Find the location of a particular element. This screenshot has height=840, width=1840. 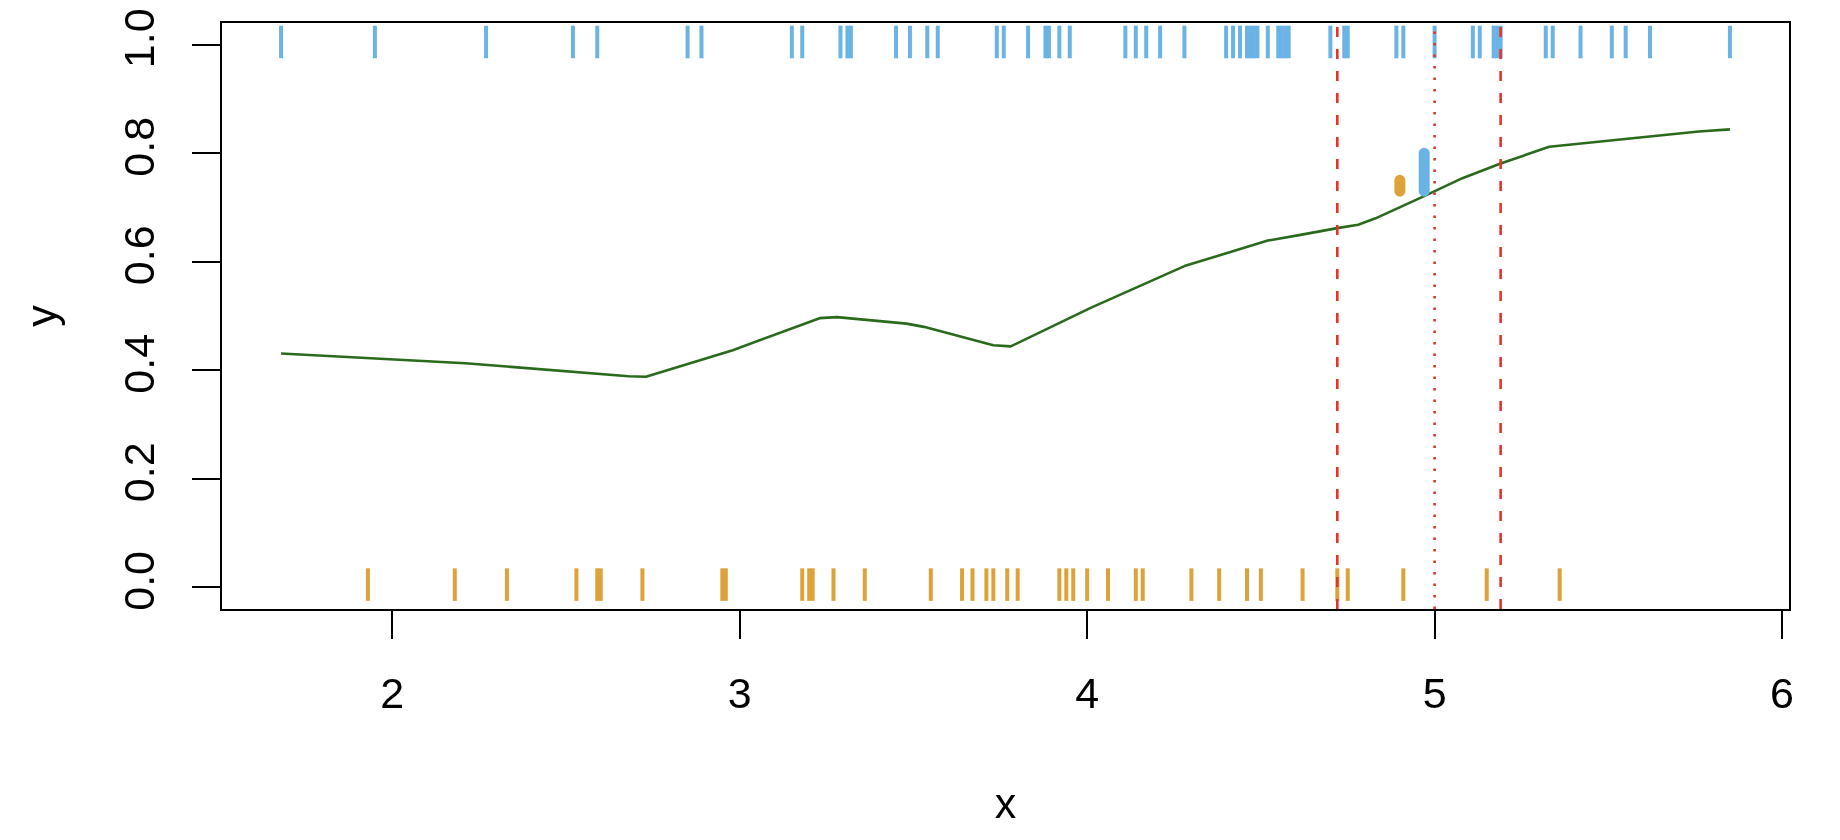

y-tick-label: 1.0 is located at coordinates (138, 38).